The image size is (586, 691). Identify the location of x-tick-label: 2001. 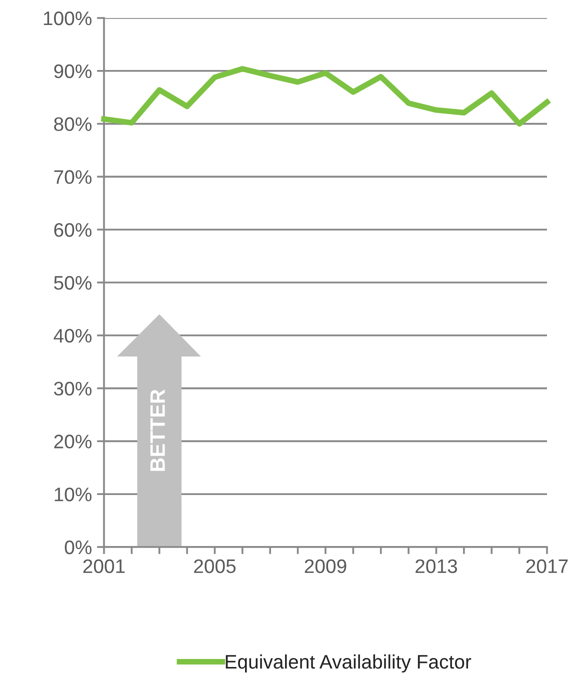
(104, 566).